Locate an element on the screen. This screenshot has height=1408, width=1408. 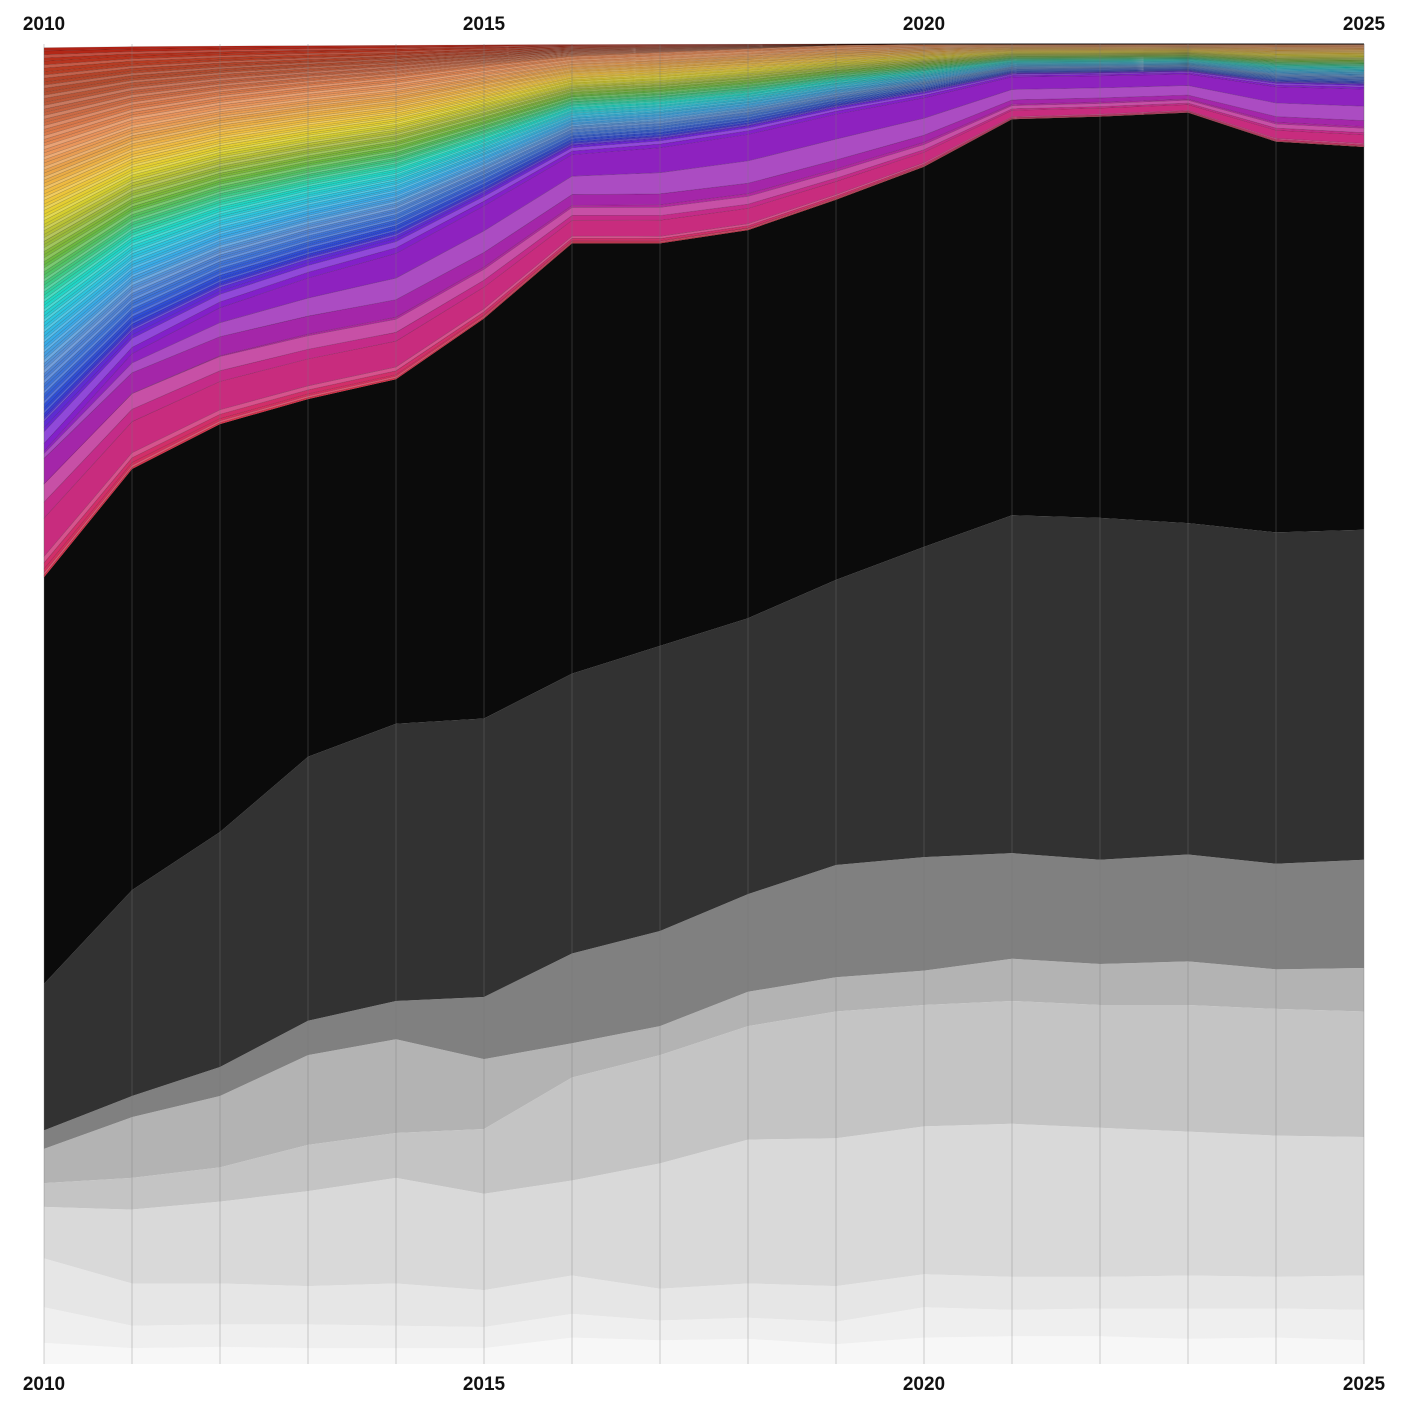
top-axis-labels: 2010 2015 2020 2025 is located at coordinates (704, 24).